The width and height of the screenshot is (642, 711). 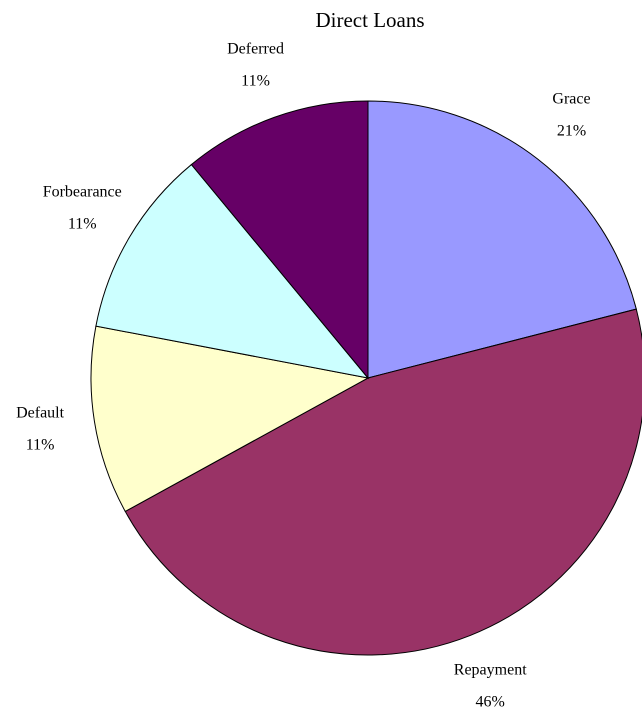 What do you see at coordinates (40, 413) in the screenshot?
I see `slice-label: Default` at bounding box center [40, 413].